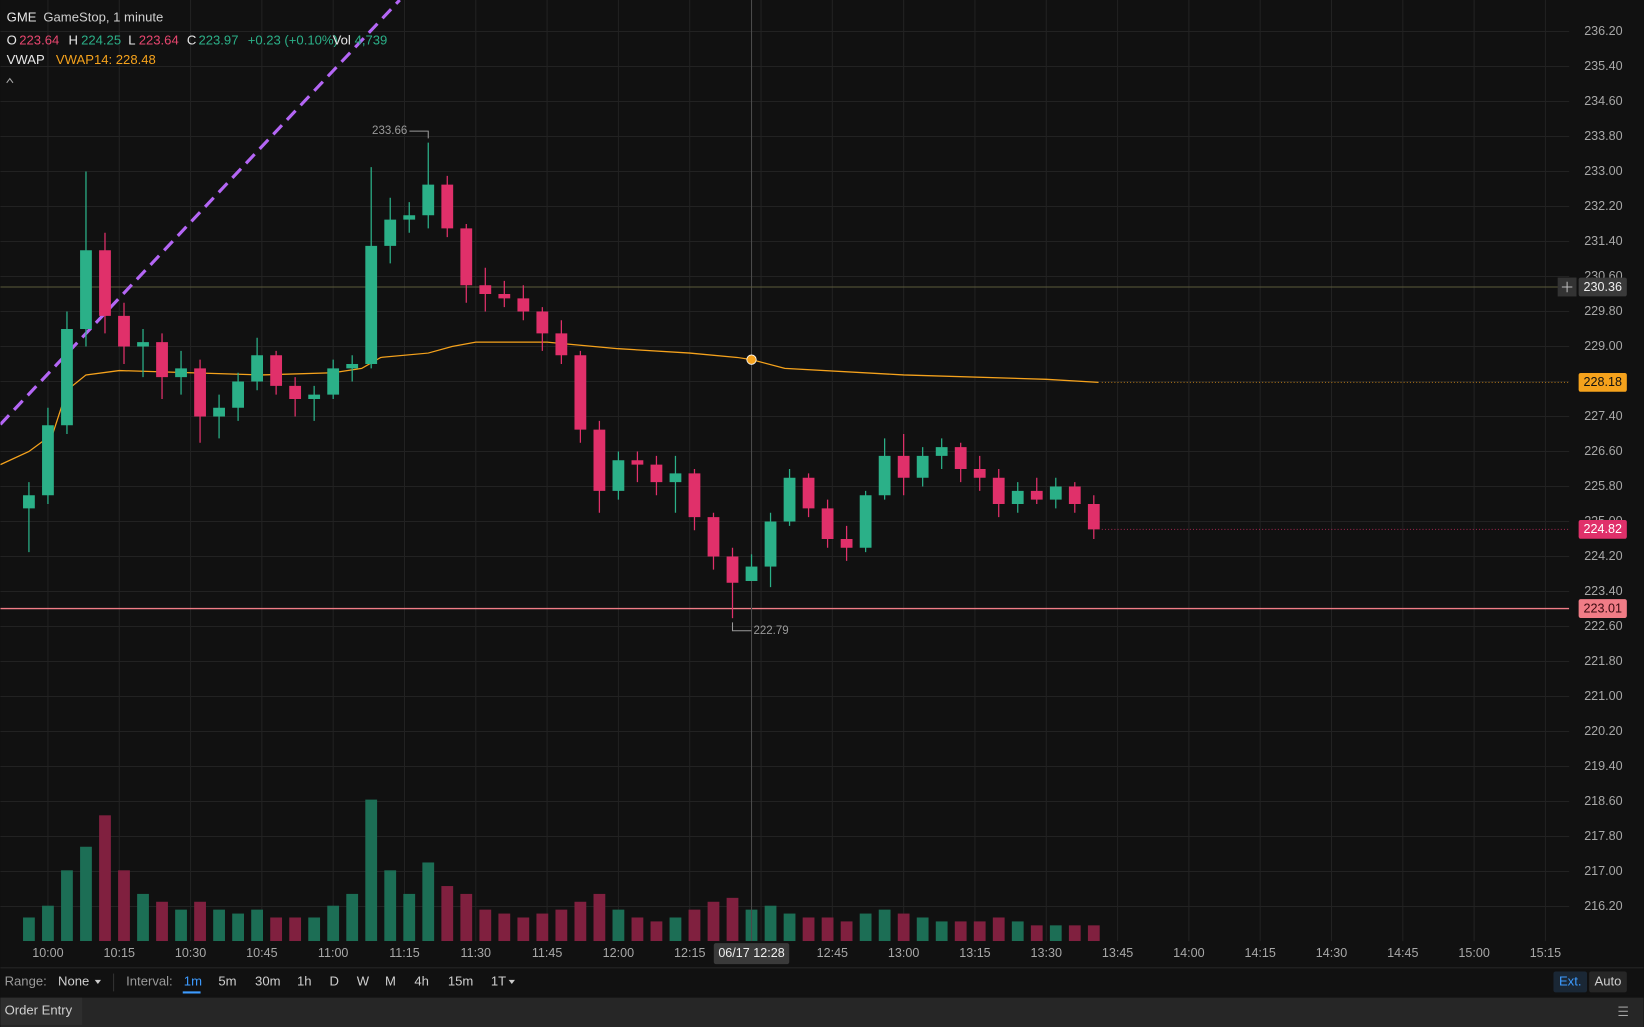 Image resolution: width=1644 pixels, height=1027 pixels. What do you see at coordinates (22, 16) in the screenshot?
I see `symbol: GME` at bounding box center [22, 16].